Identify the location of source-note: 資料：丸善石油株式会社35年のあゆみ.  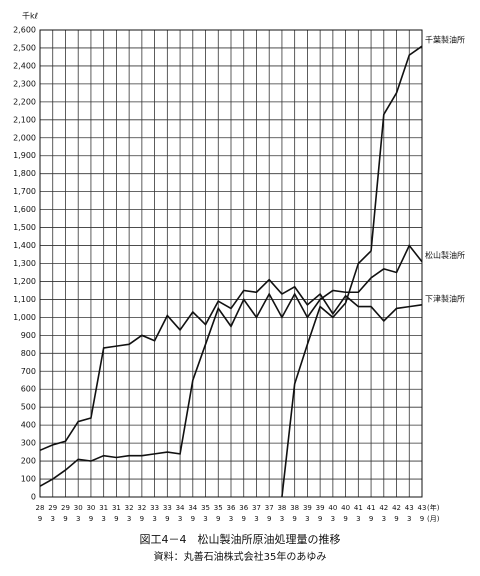
(240, 556).